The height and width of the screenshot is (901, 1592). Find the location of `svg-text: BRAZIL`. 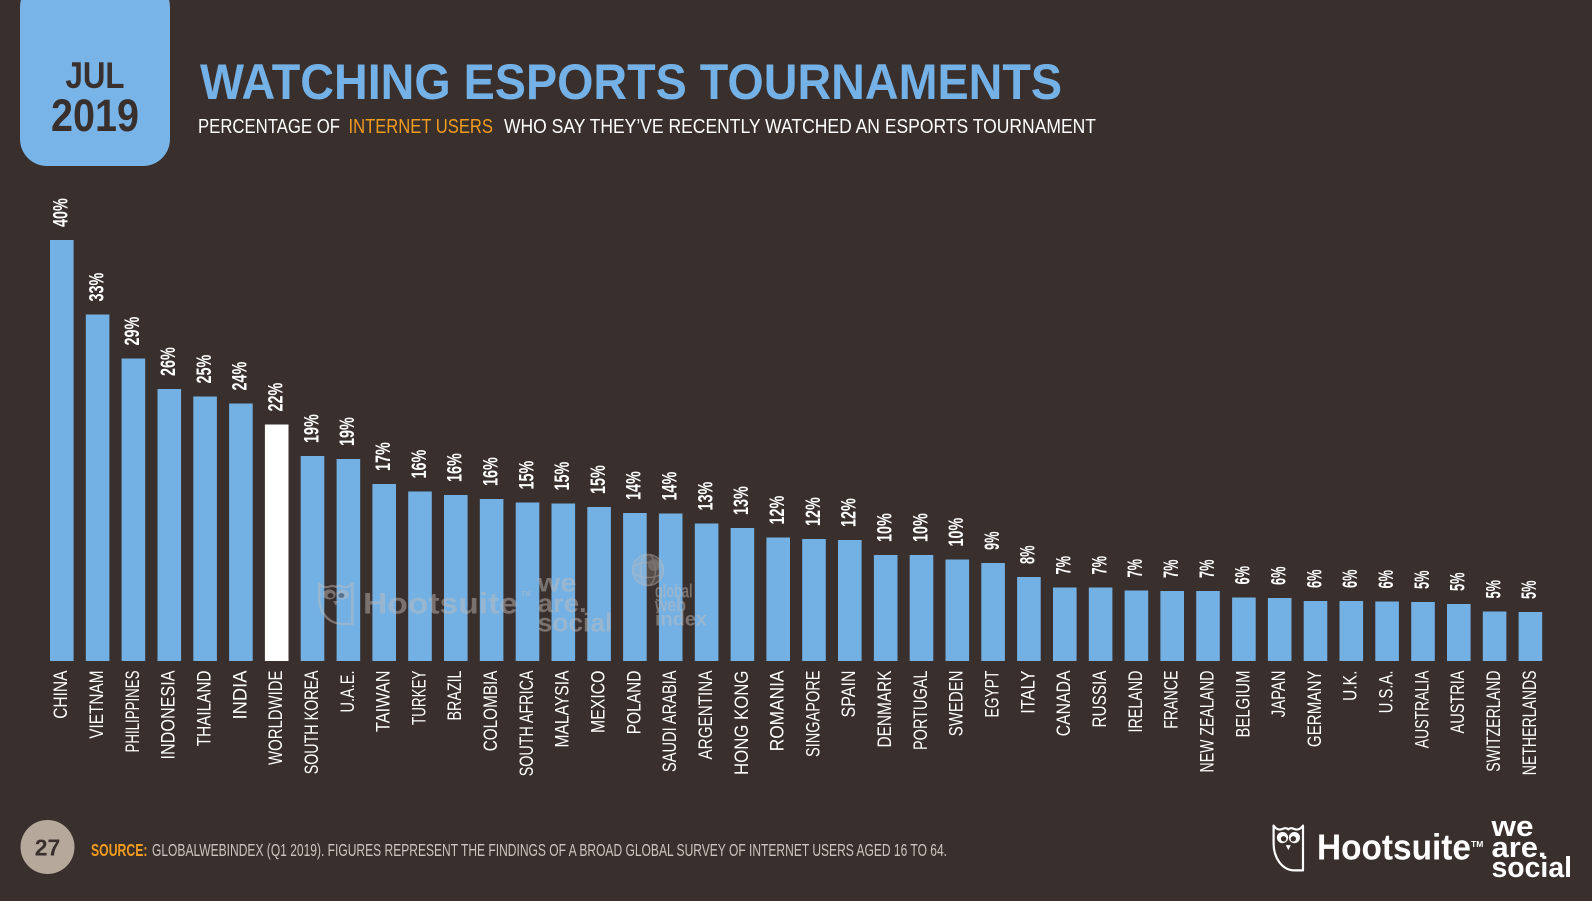

svg-text: BRAZIL is located at coordinates (455, 696).